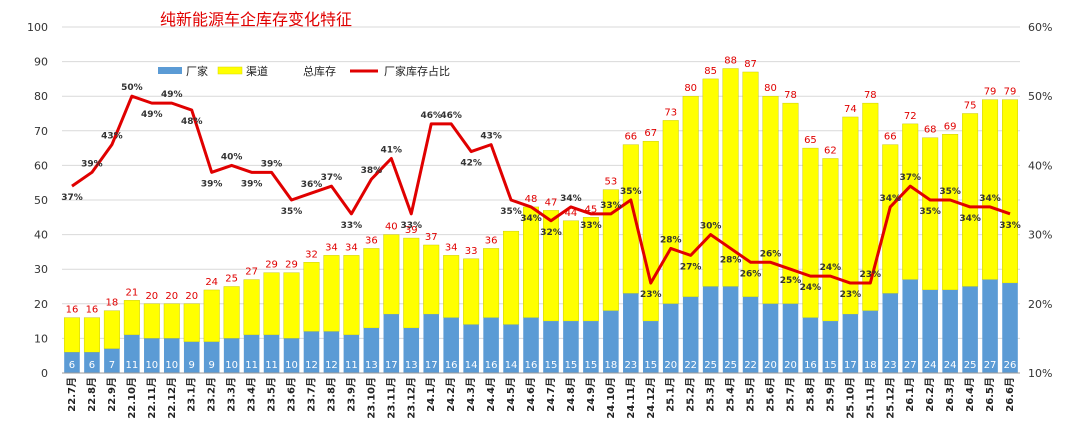 The height and width of the screenshot is (444, 1080). What do you see at coordinates (631, 192) in the screenshot?
I see `ratio-value-label: 35%` at bounding box center [631, 192].